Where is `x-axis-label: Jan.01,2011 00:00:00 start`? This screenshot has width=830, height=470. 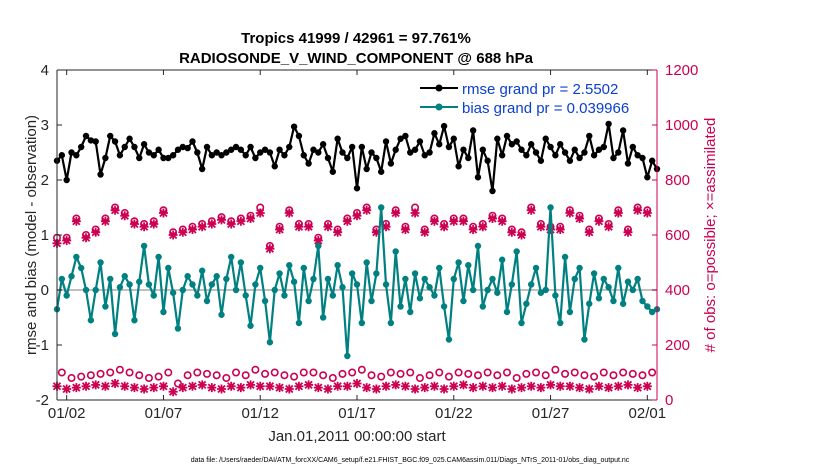 x-axis-label: Jan.01,2011 00:00:00 start is located at coordinates (357, 436).